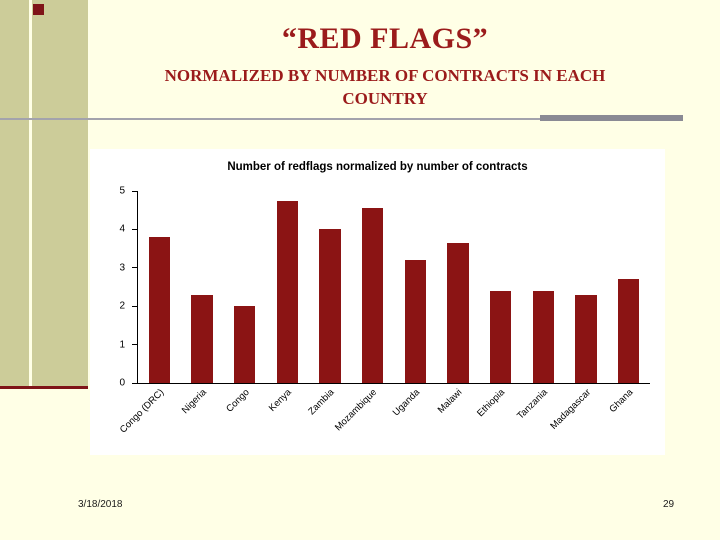 Image resolution: width=720 pixels, height=540 pixels. What do you see at coordinates (450, 401) in the screenshot?
I see `x-tick-label: Malawi` at bounding box center [450, 401].